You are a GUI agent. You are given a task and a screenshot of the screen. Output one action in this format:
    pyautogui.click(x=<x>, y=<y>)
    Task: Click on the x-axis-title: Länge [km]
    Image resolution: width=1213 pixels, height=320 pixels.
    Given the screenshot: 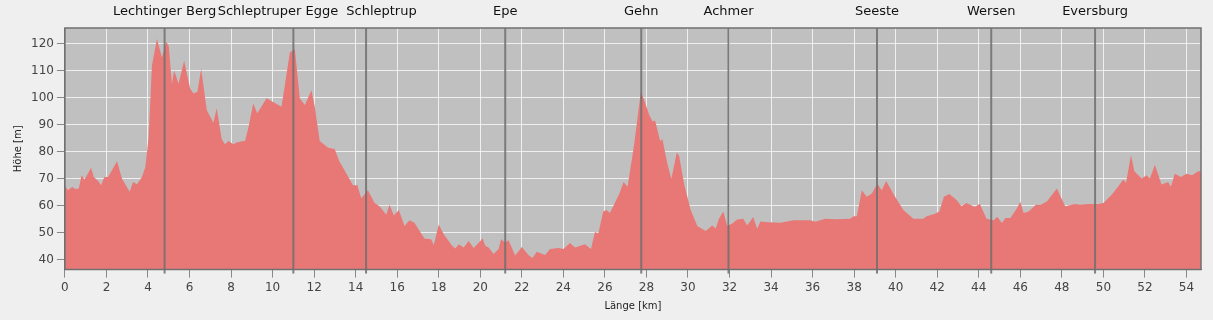 What is the action you would take?
    pyautogui.click(x=633, y=305)
    